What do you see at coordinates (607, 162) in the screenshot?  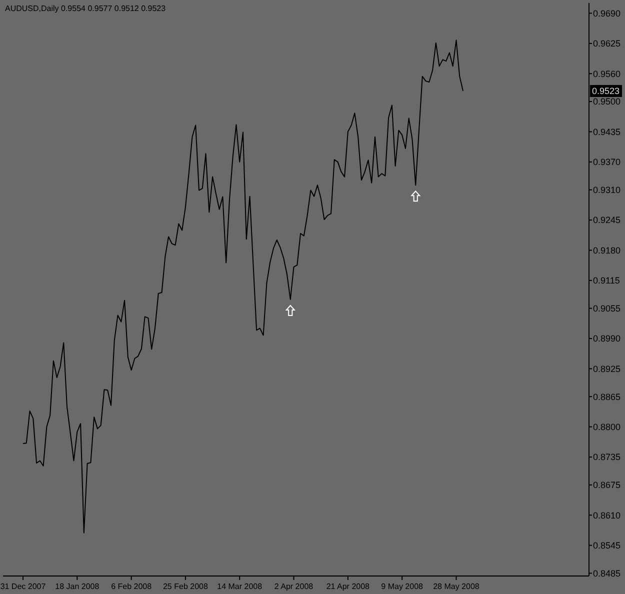 I see `y-tick-label: 0.9370` at bounding box center [607, 162].